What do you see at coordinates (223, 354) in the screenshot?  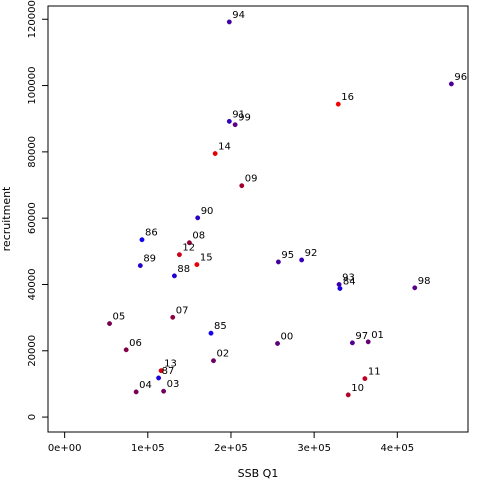 I see `point-label: 02` at bounding box center [223, 354].